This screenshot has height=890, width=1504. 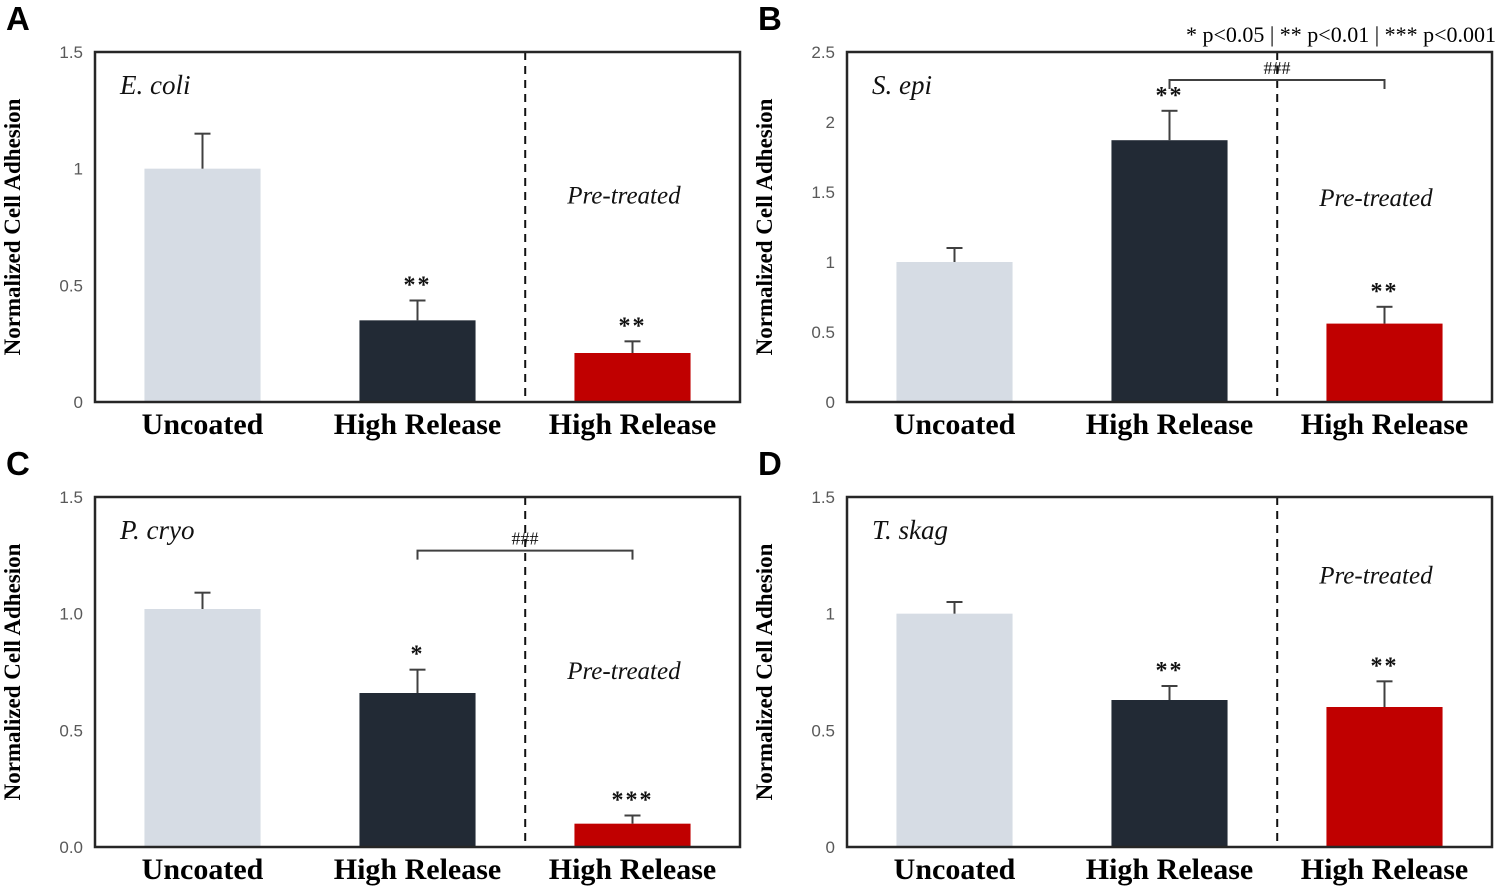 I want to click on species-title: P. cryo, so click(x=157, y=530).